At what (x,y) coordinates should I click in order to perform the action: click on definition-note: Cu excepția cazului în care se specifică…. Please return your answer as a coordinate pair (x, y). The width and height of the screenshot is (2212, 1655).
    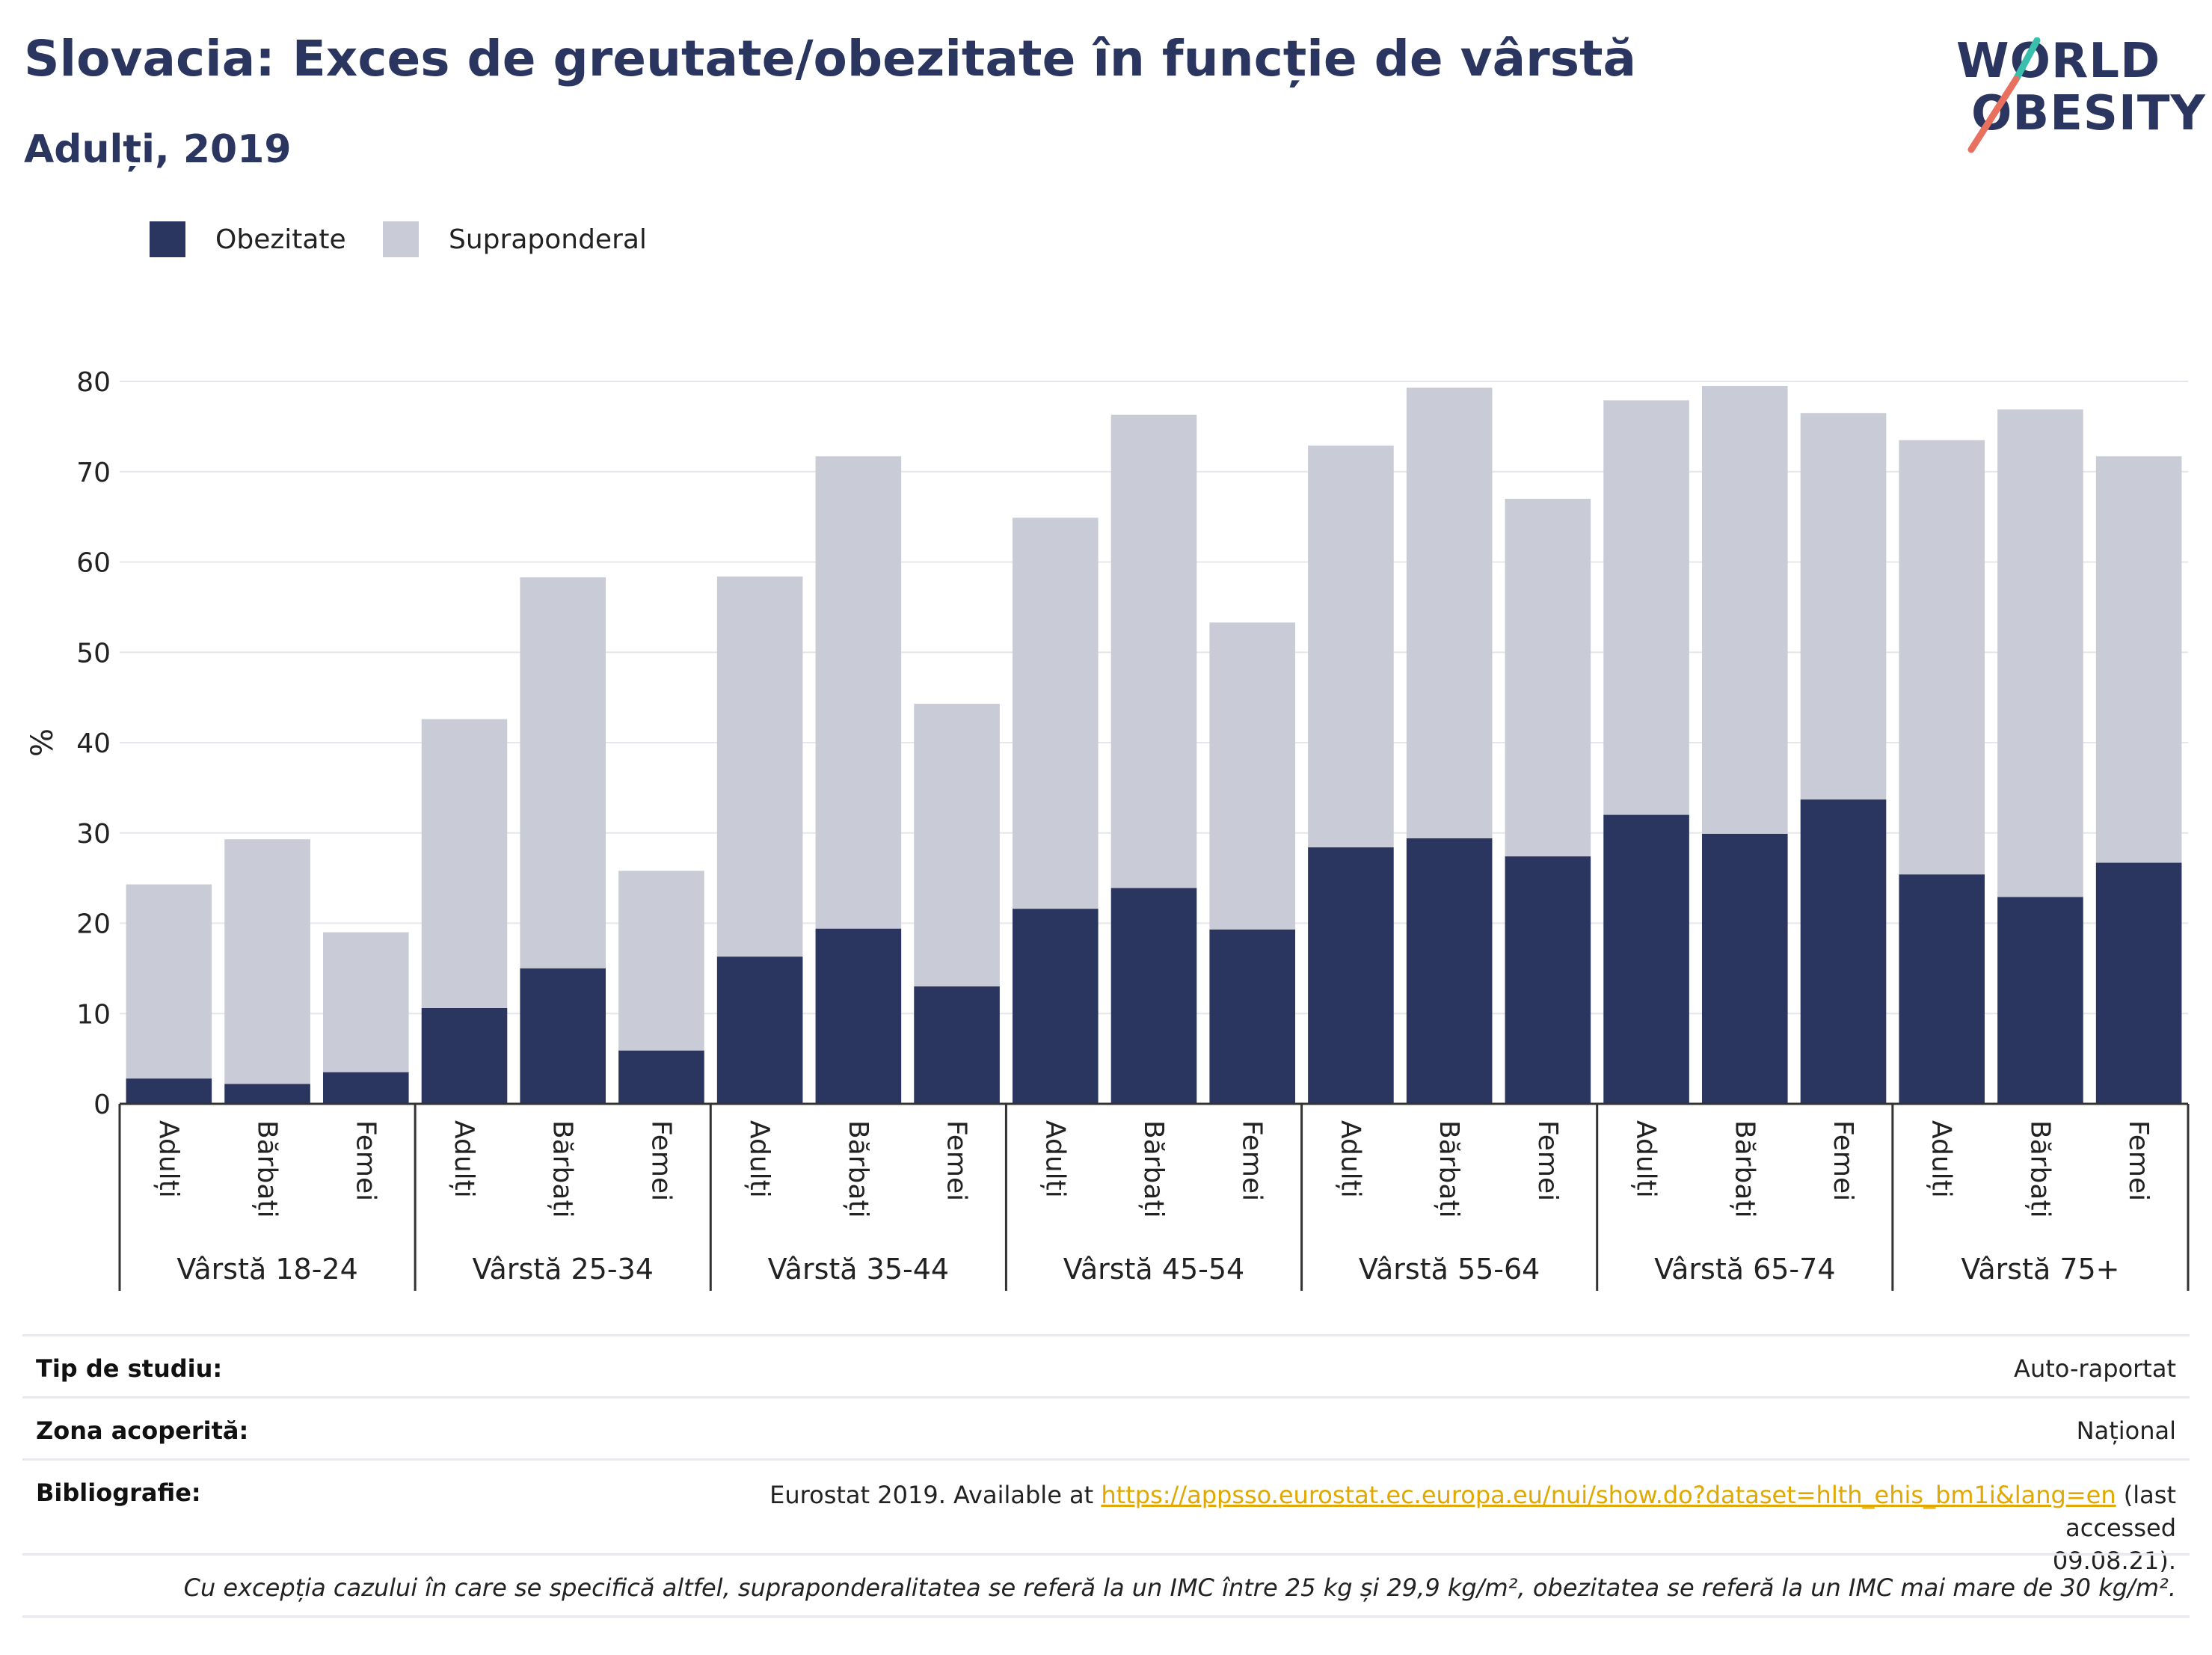
    Looking at the image, I should click on (1179, 1587).